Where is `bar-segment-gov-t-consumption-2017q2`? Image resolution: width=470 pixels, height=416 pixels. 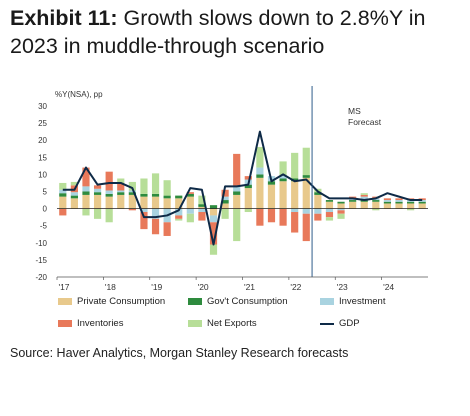
bar-segment-gov-t-consumption-2017q2 is located at coordinates (74, 197).